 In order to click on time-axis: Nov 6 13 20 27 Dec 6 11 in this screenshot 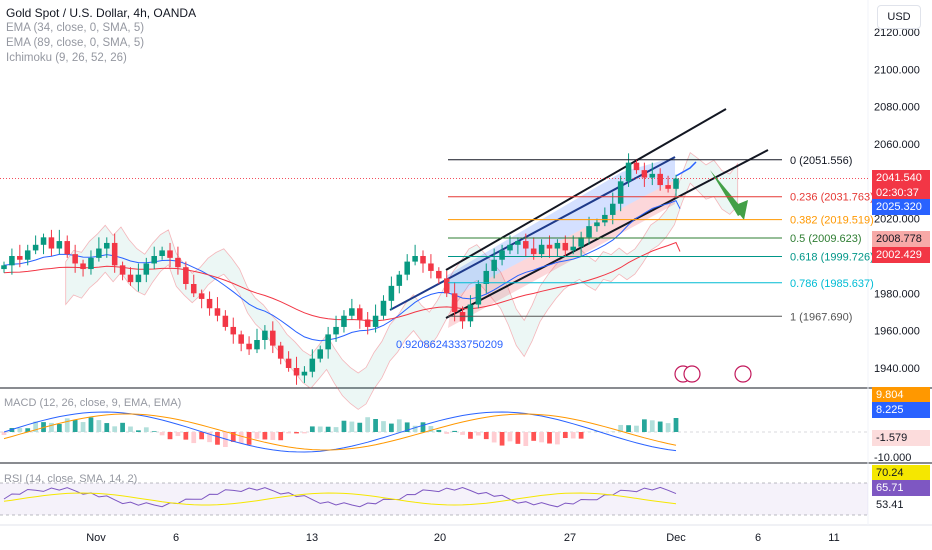, I will do `click(462, 538)`.